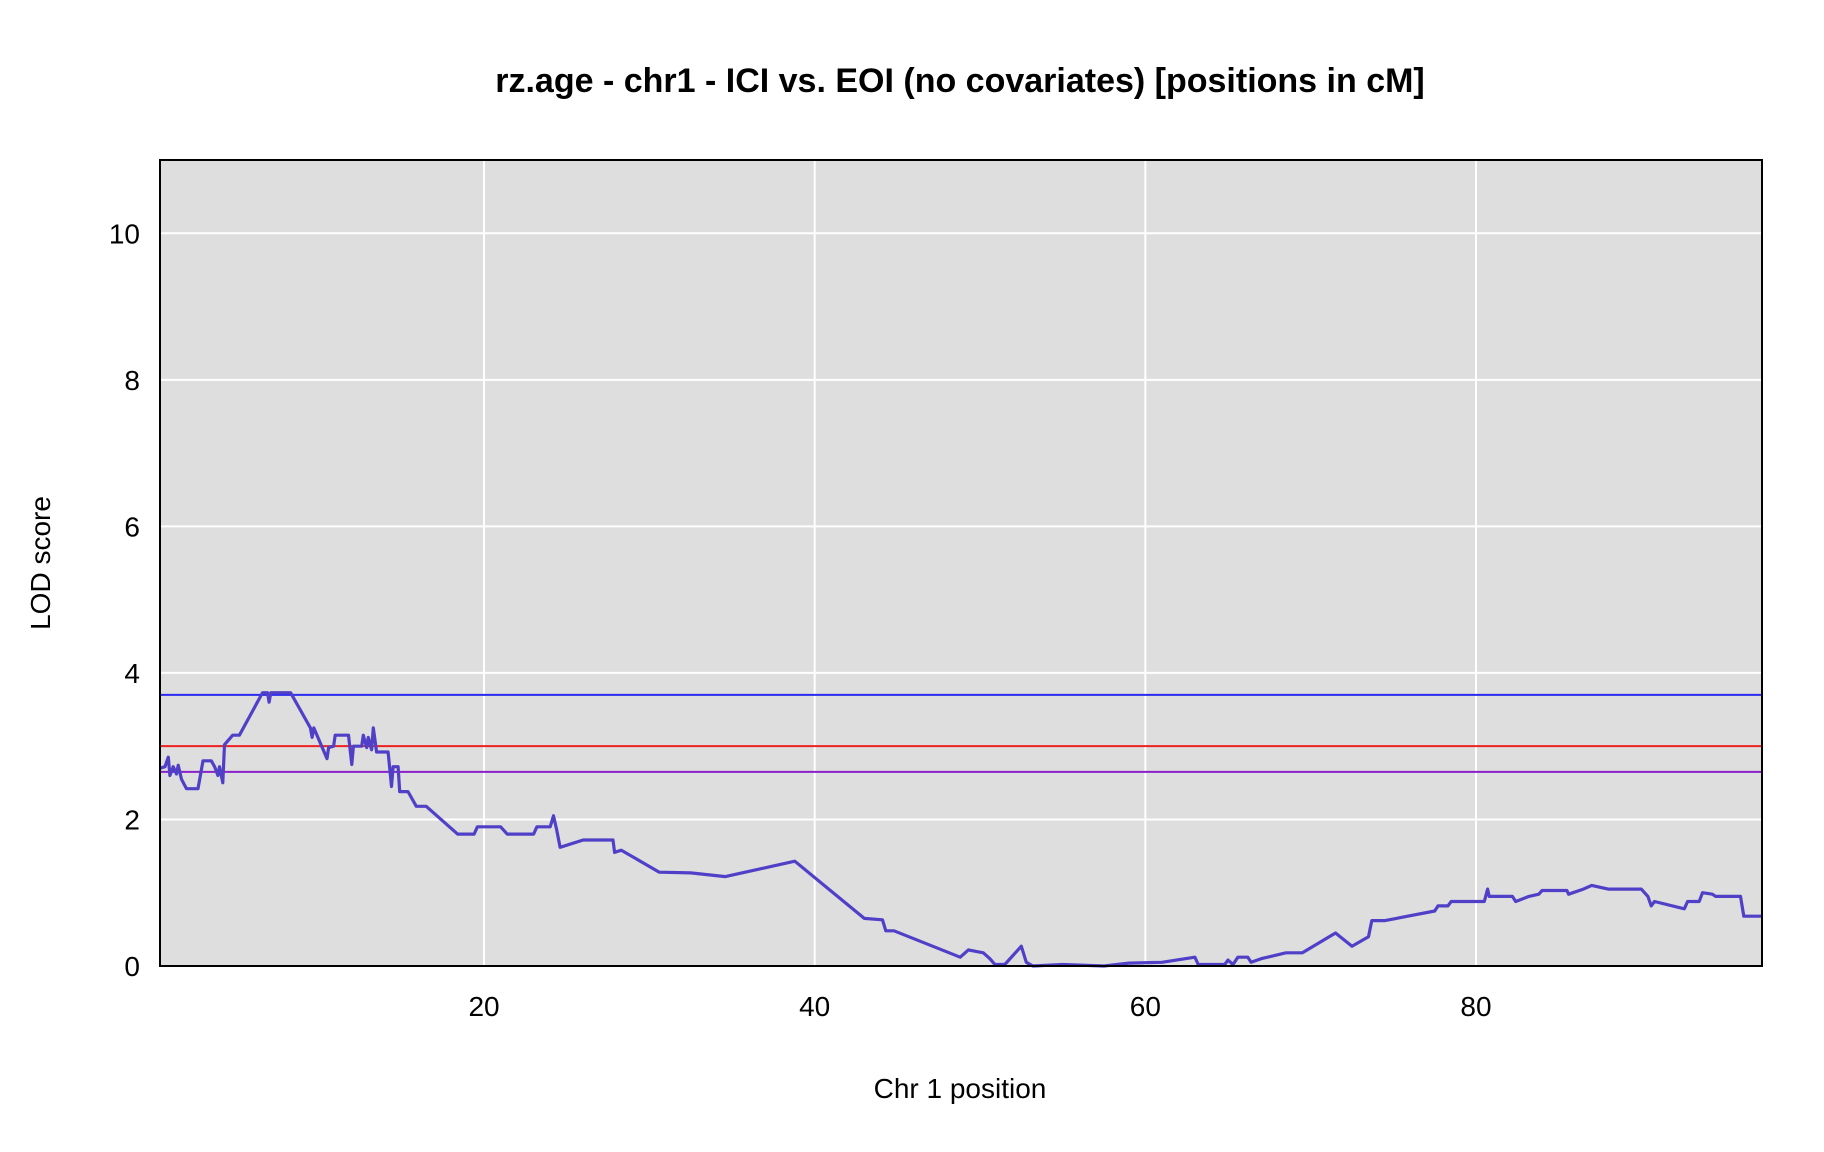 The image size is (1824, 1152). I want to click on x-tick-label: 80, so click(1475, 1006).